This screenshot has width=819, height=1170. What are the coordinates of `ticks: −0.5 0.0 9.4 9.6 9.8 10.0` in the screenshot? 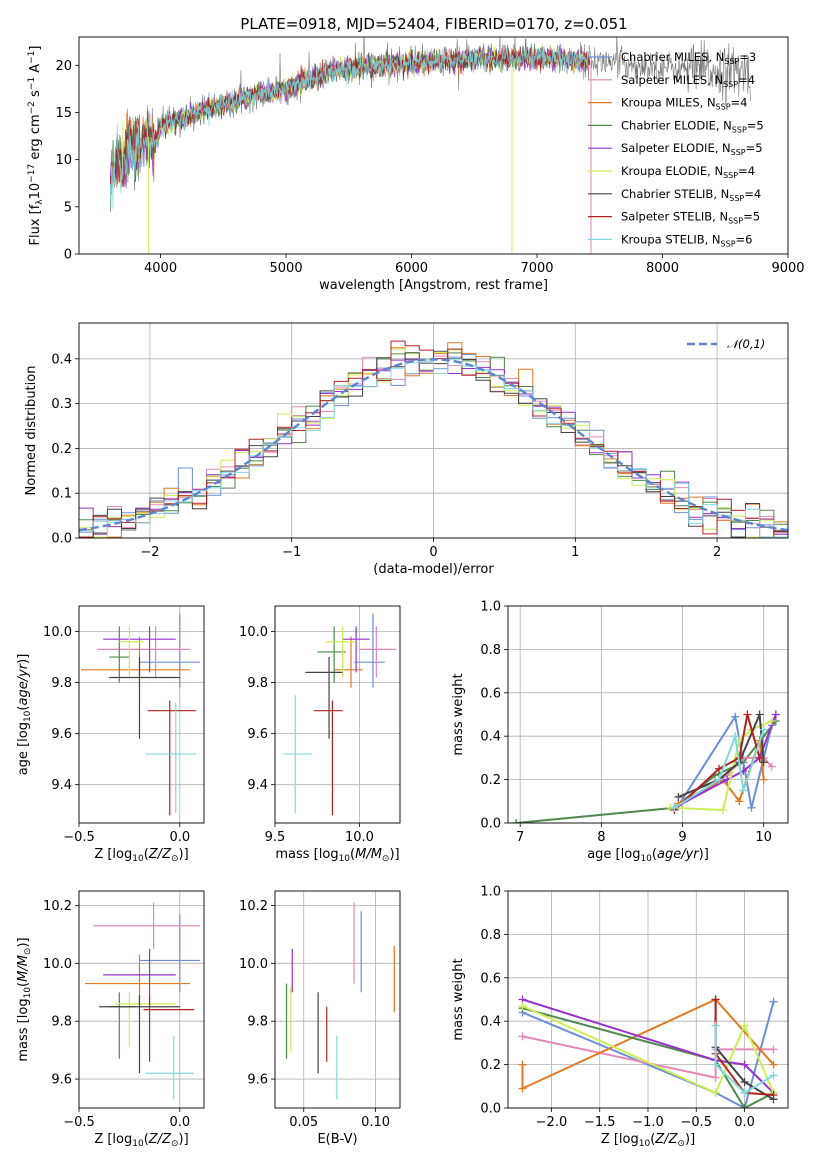 It's located at (116, 735).